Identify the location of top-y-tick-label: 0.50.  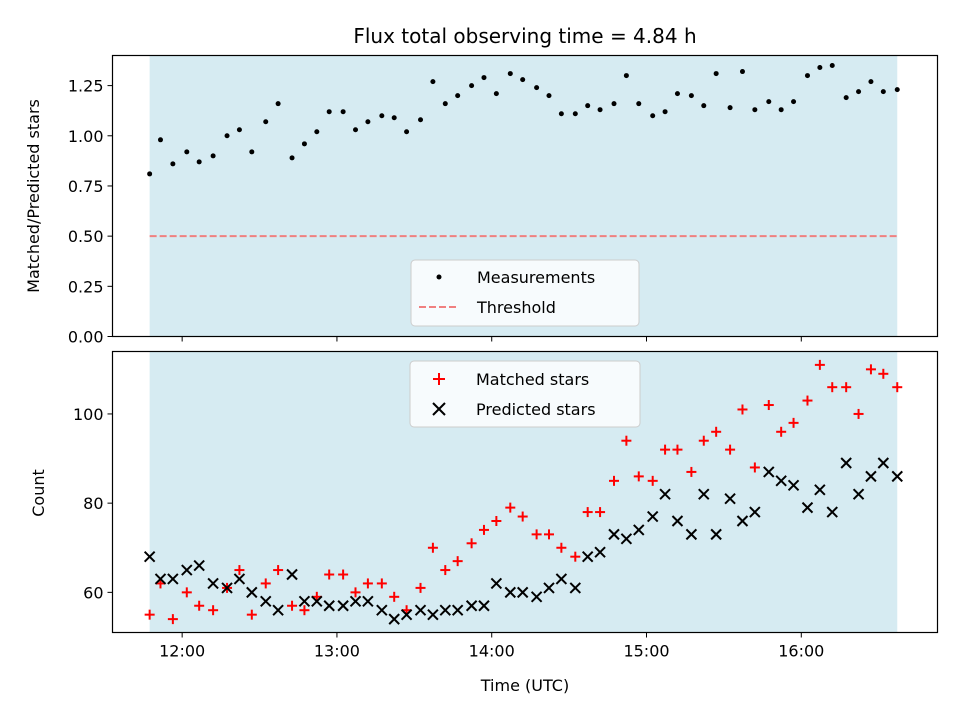
(86, 236).